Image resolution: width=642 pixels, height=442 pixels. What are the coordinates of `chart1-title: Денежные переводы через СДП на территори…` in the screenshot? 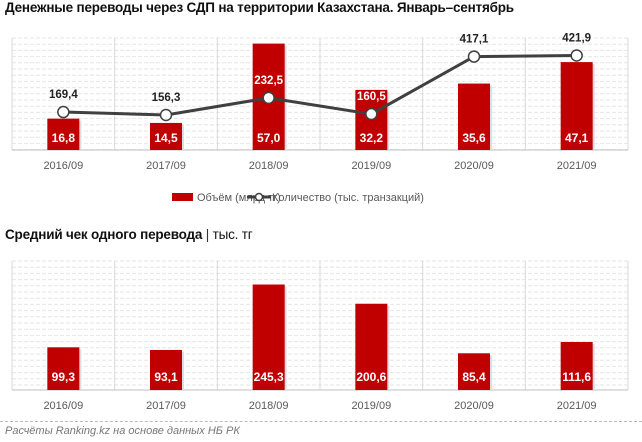 It's located at (259, 7).